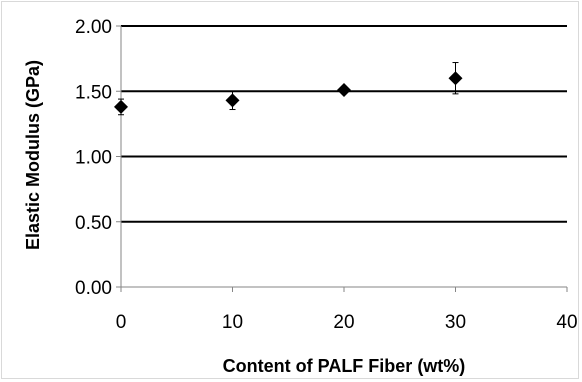 The height and width of the screenshot is (382, 582). I want to click on y-tick-labels: 0.00 0.50 1.00 1.50 2.00, so click(93, 158).